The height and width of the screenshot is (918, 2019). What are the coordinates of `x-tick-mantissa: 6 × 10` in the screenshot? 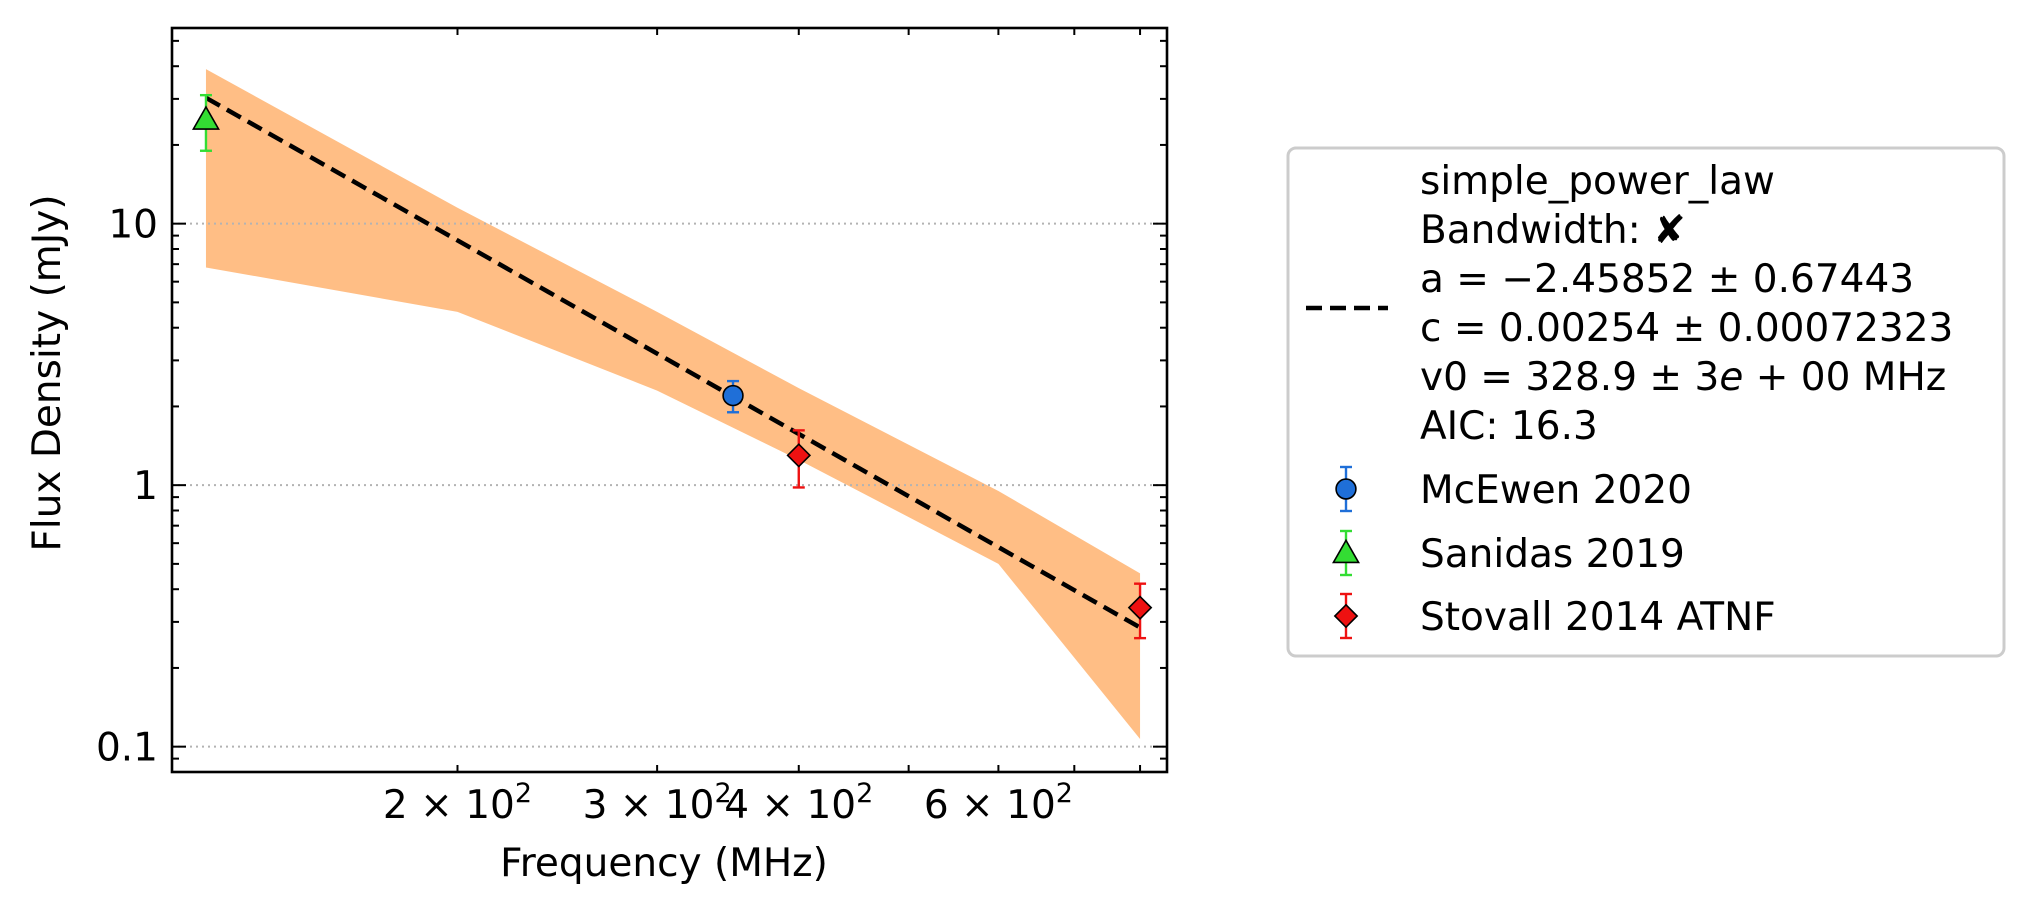 It's located at (990, 805).